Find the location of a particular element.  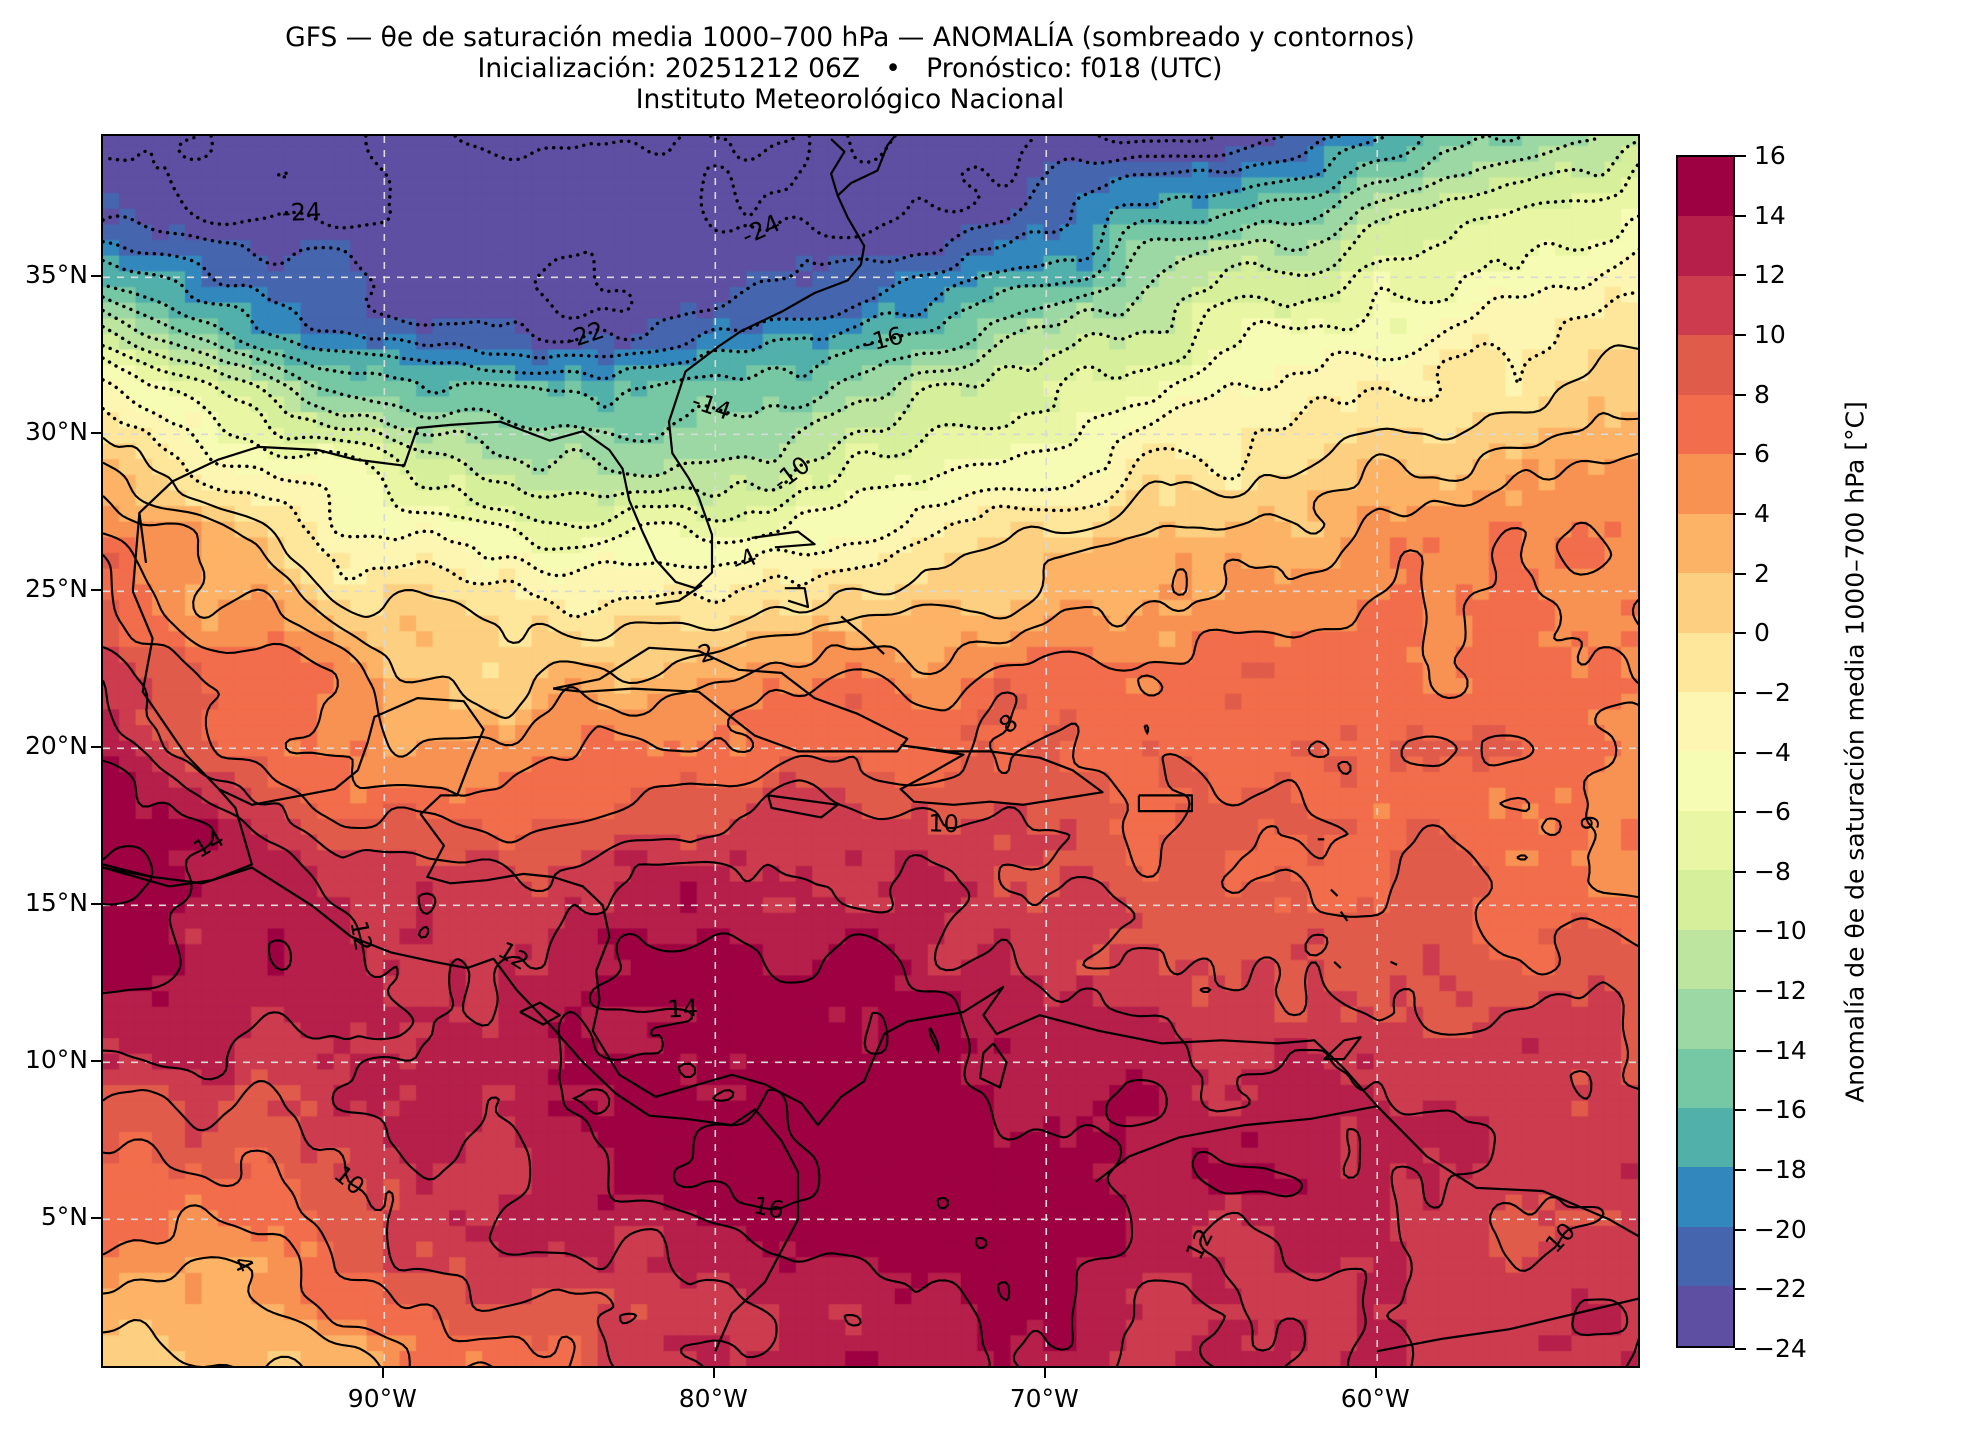

colorbar-tick-label-11: −6 is located at coordinates (1772, 812).